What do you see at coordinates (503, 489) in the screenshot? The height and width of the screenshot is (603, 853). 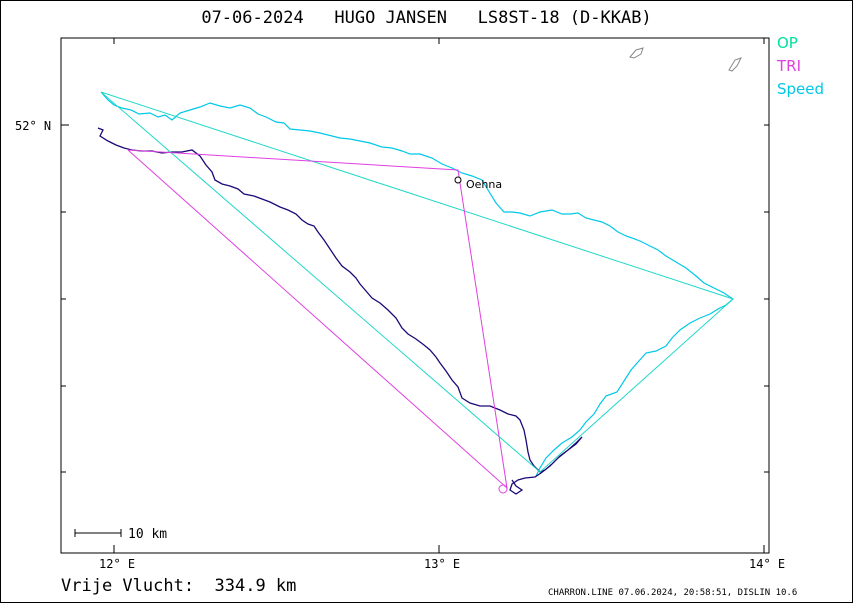 I see `start-marker` at bounding box center [503, 489].